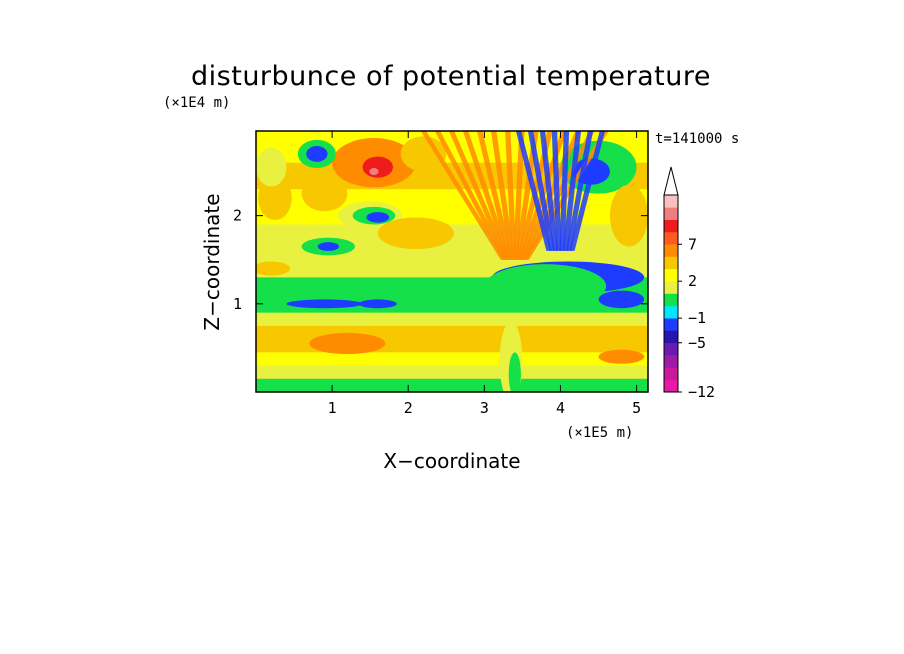  I want to click on chart-title: disturbunce of potential temperature, so click(451, 76).